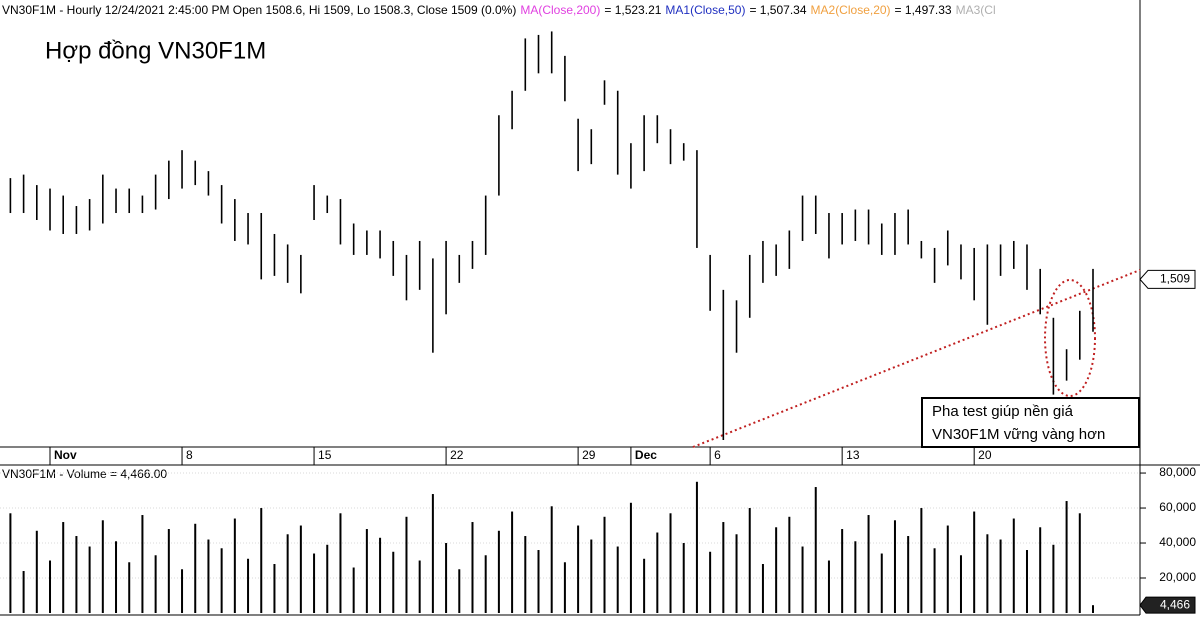 The height and width of the screenshot is (620, 1200). I want to click on chart-annotation: Hợp đồng VN30F1M, so click(155, 50).